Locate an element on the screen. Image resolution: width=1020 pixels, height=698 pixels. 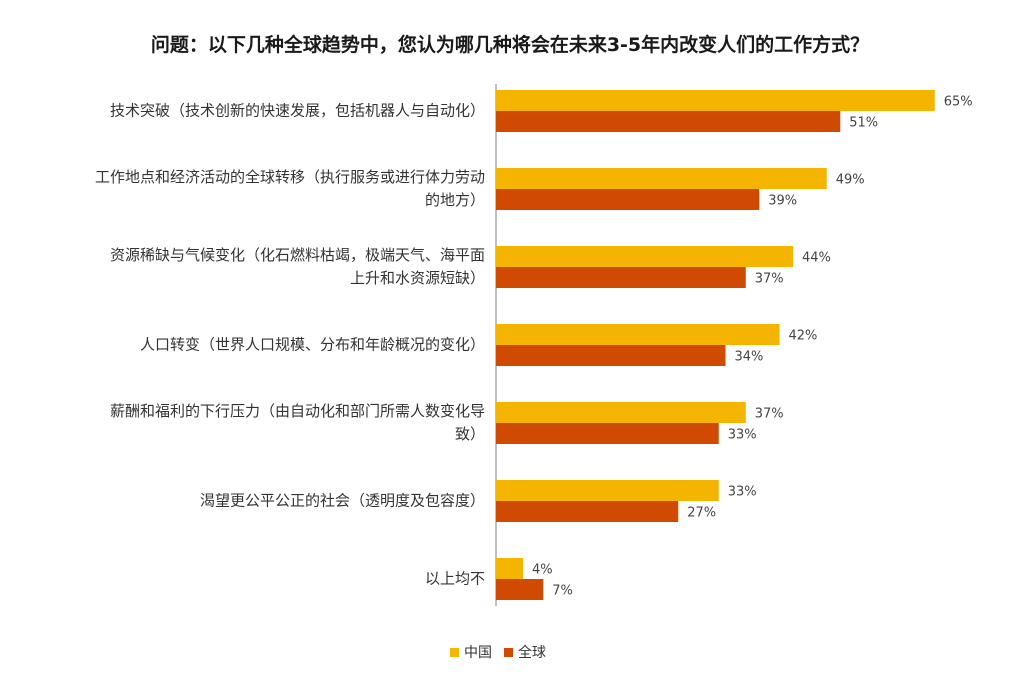
value-label-global-4: 33% is located at coordinates (742, 435).